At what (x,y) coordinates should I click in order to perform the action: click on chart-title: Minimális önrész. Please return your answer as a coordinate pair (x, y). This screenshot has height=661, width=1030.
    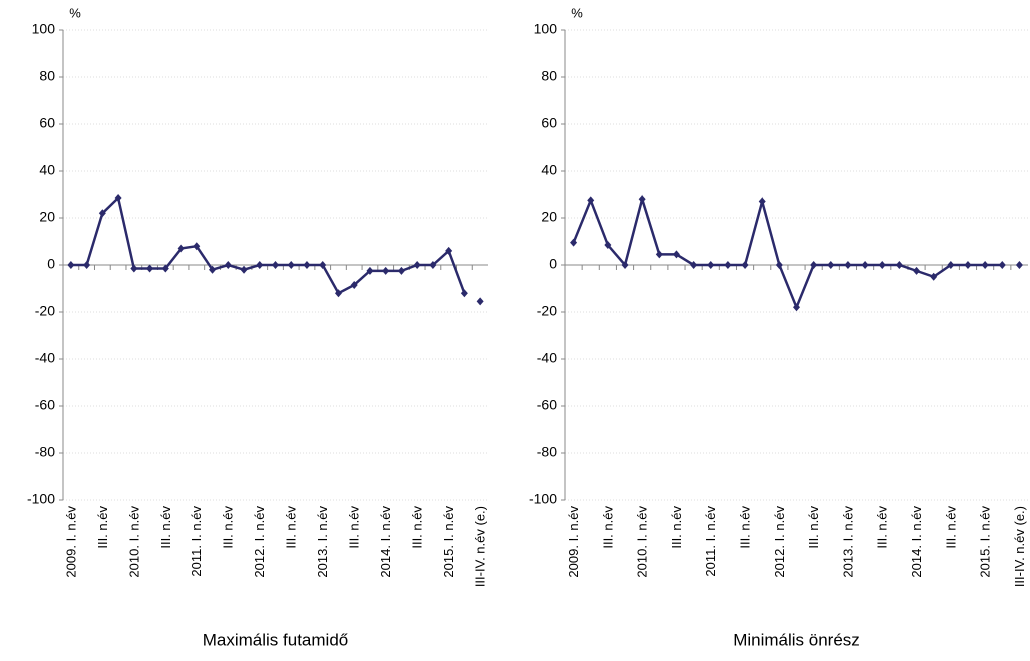
    Looking at the image, I should click on (796, 639).